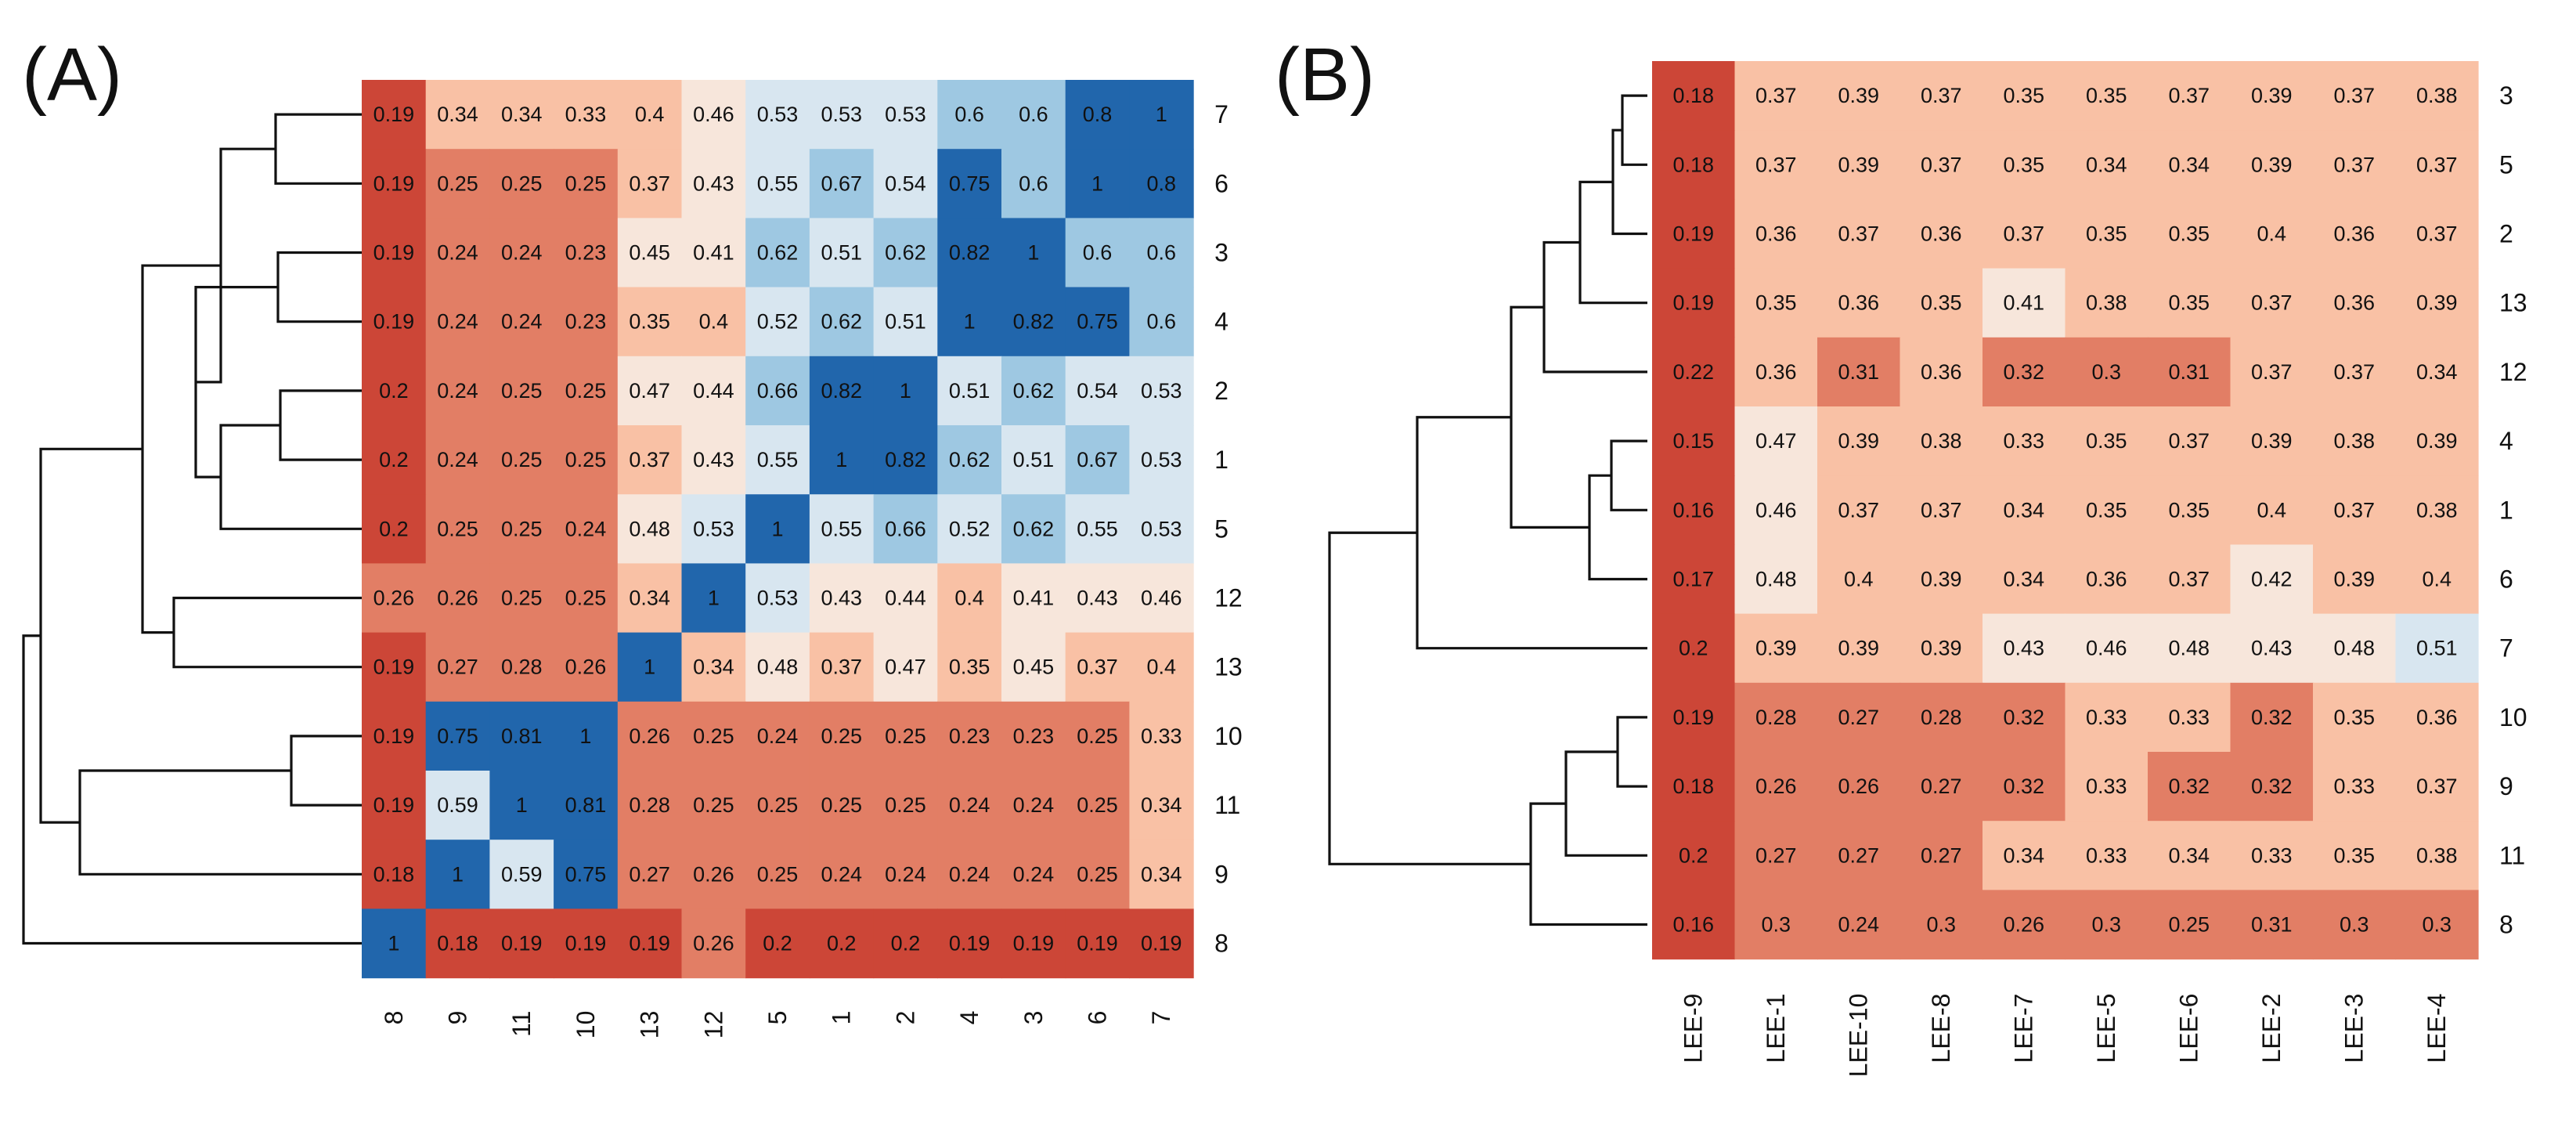 Image resolution: width=2576 pixels, height=1134 pixels. I want to click on cell-value: 0.33, so click(2024, 441).